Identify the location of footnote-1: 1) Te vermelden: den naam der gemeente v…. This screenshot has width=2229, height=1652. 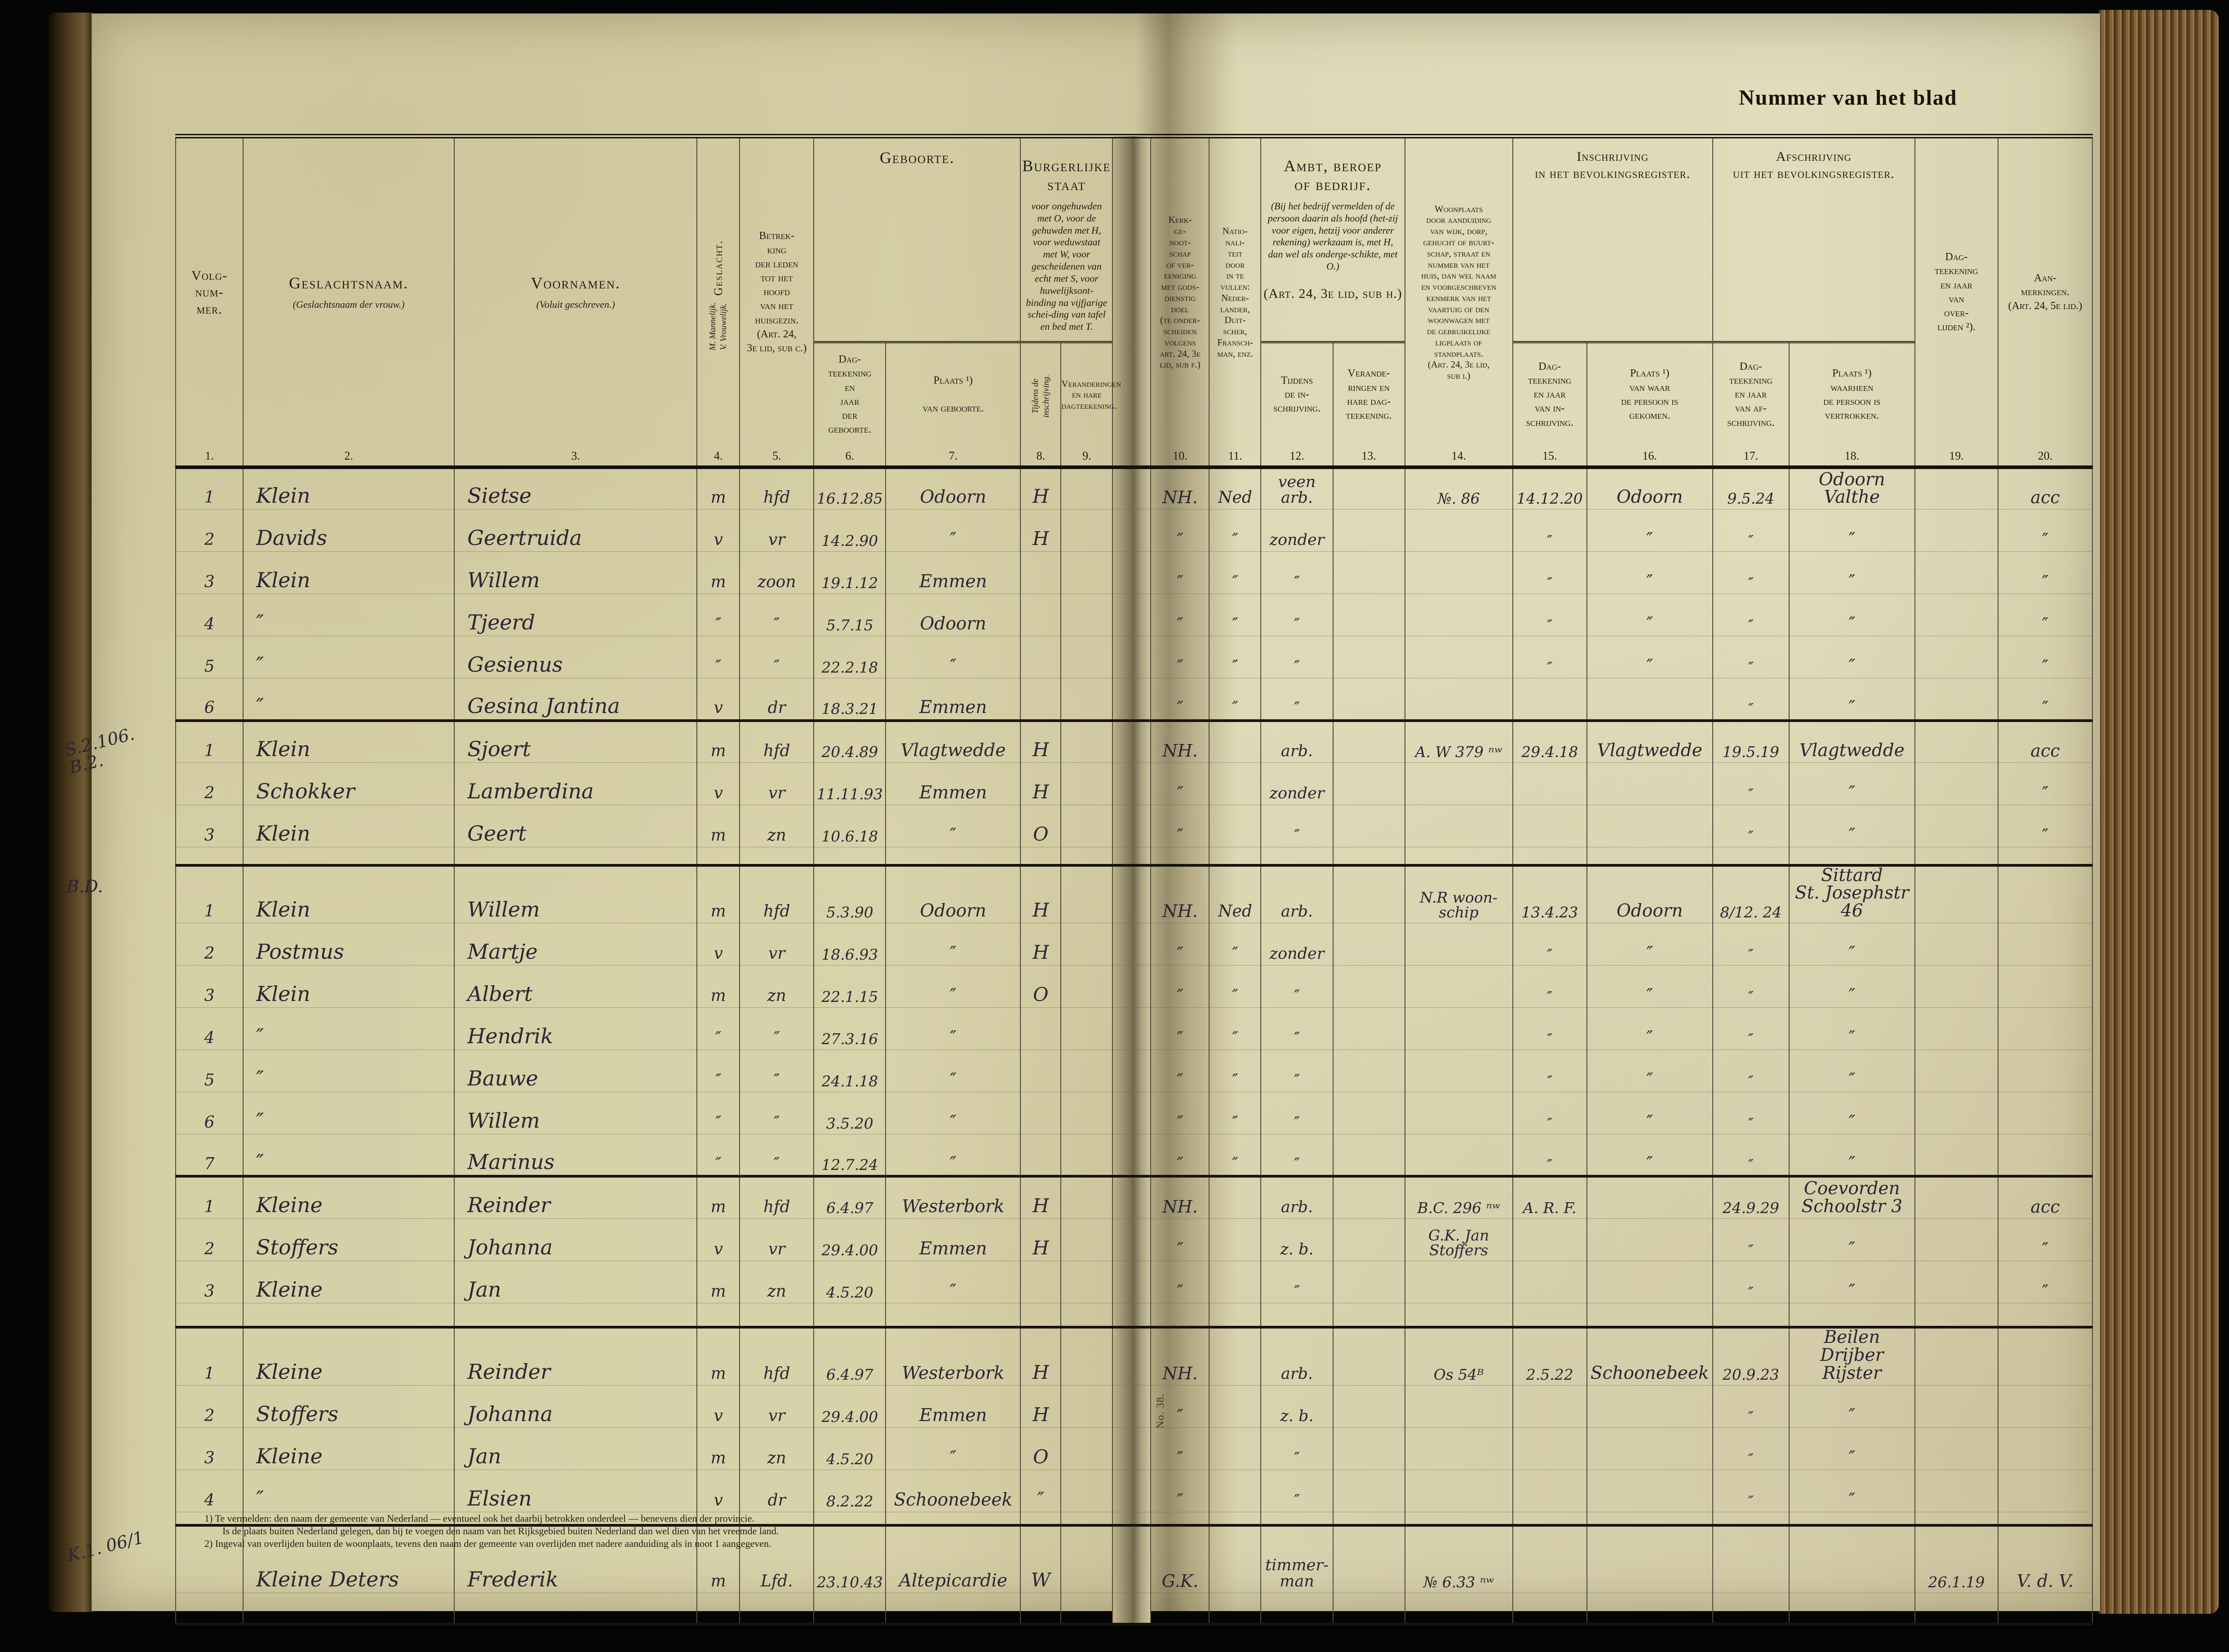
(480, 1518).